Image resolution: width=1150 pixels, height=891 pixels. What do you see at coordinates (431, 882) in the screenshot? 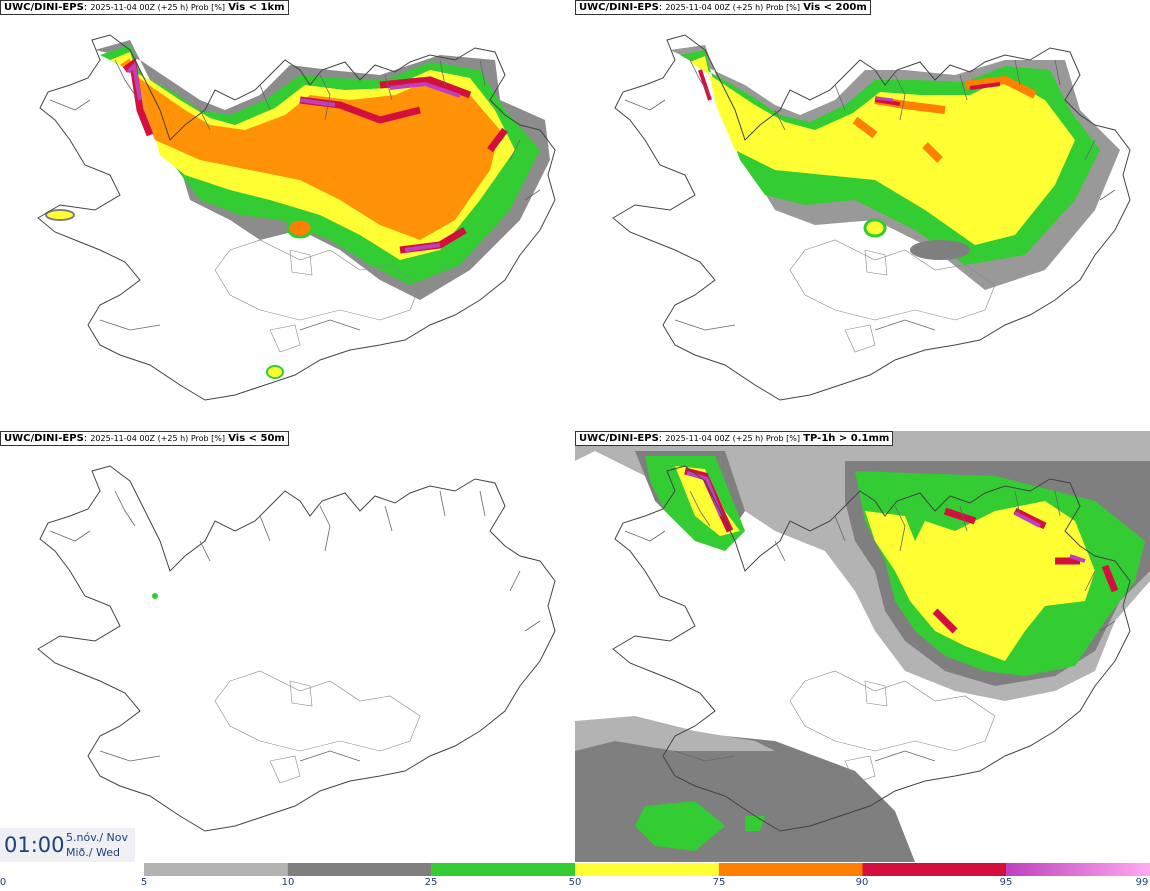
I see `colorbar-tick-25: 25` at bounding box center [431, 882].